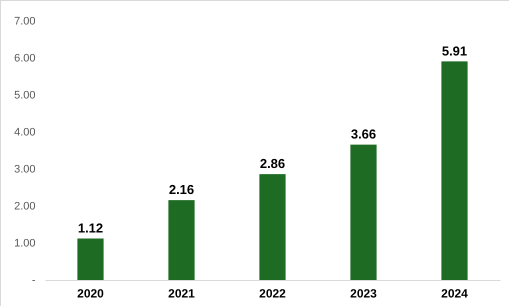  What do you see at coordinates (25, 244) in the screenshot?
I see `y-tick-label: 1.00` at bounding box center [25, 244].